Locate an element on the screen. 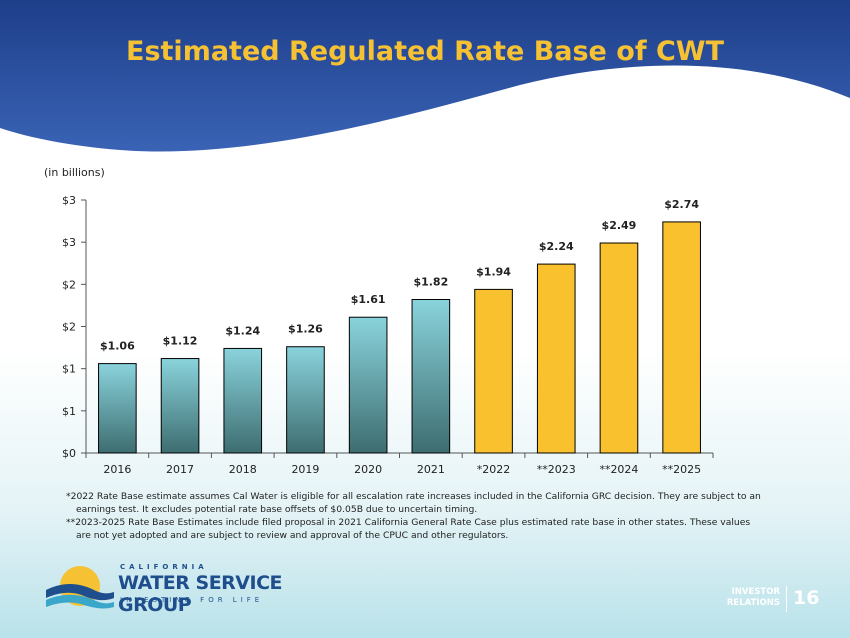 This screenshot has height=638, width=850. page-number: 16 is located at coordinates (806, 598).